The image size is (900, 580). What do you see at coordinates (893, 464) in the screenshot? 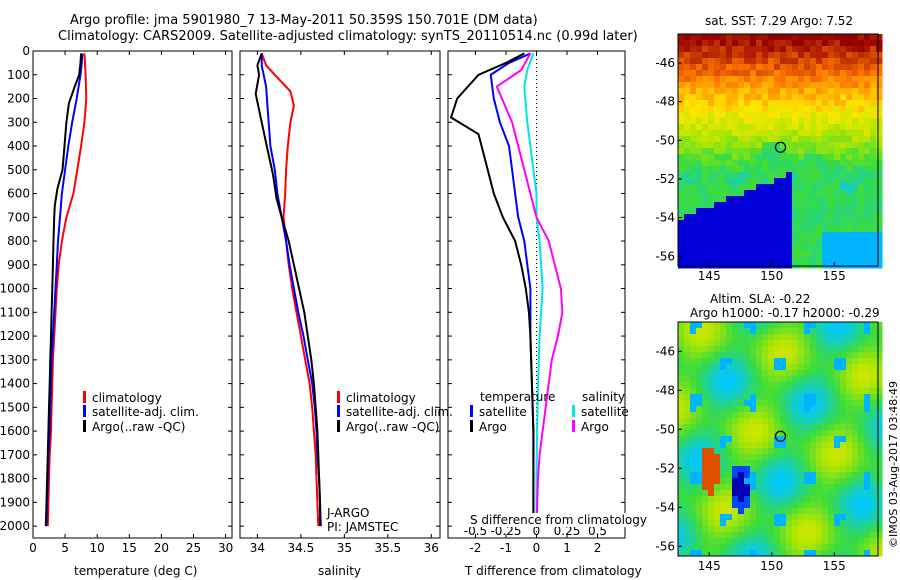
I see `credit-label: ©IMOS 03-Aug-2017 03:48:49` at bounding box center [893, 464].